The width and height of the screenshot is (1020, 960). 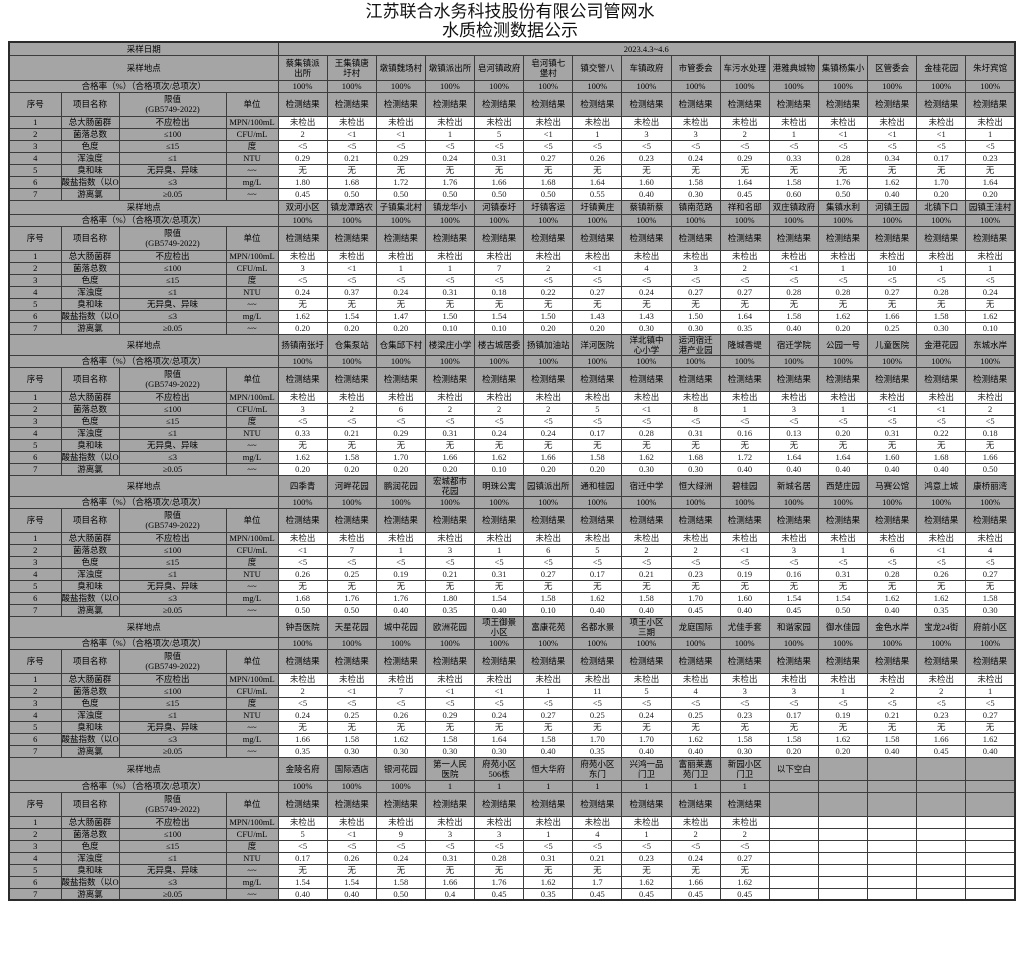 I want to click on pass-rate-cell: 1, so click(x=597, y=786).